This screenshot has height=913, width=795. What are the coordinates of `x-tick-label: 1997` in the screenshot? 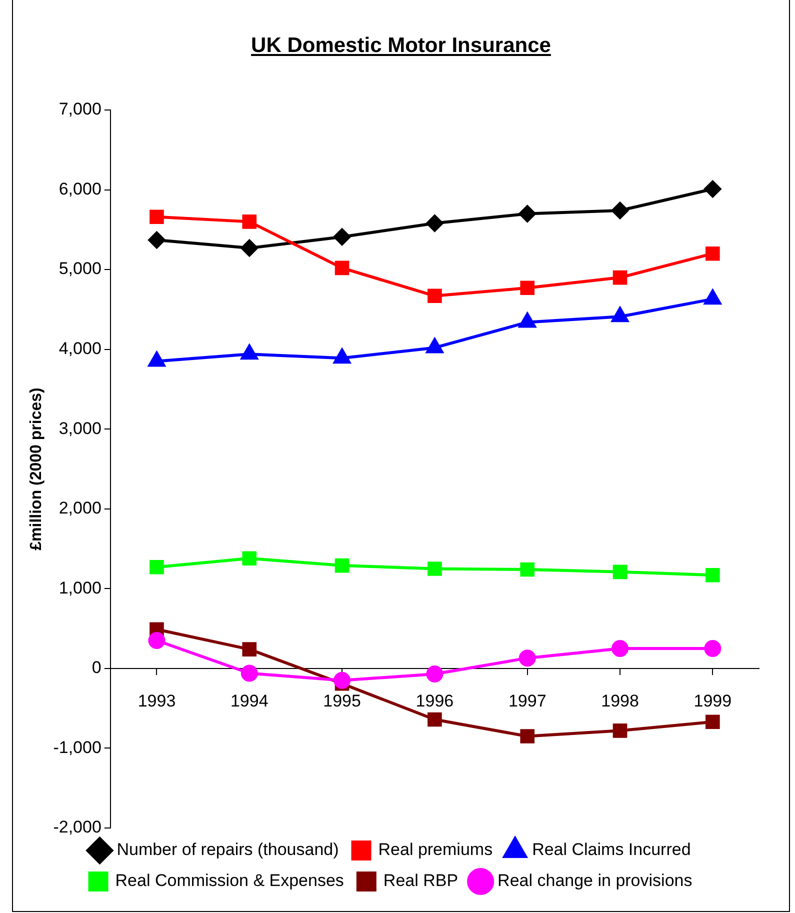 It's located at (527, 700).